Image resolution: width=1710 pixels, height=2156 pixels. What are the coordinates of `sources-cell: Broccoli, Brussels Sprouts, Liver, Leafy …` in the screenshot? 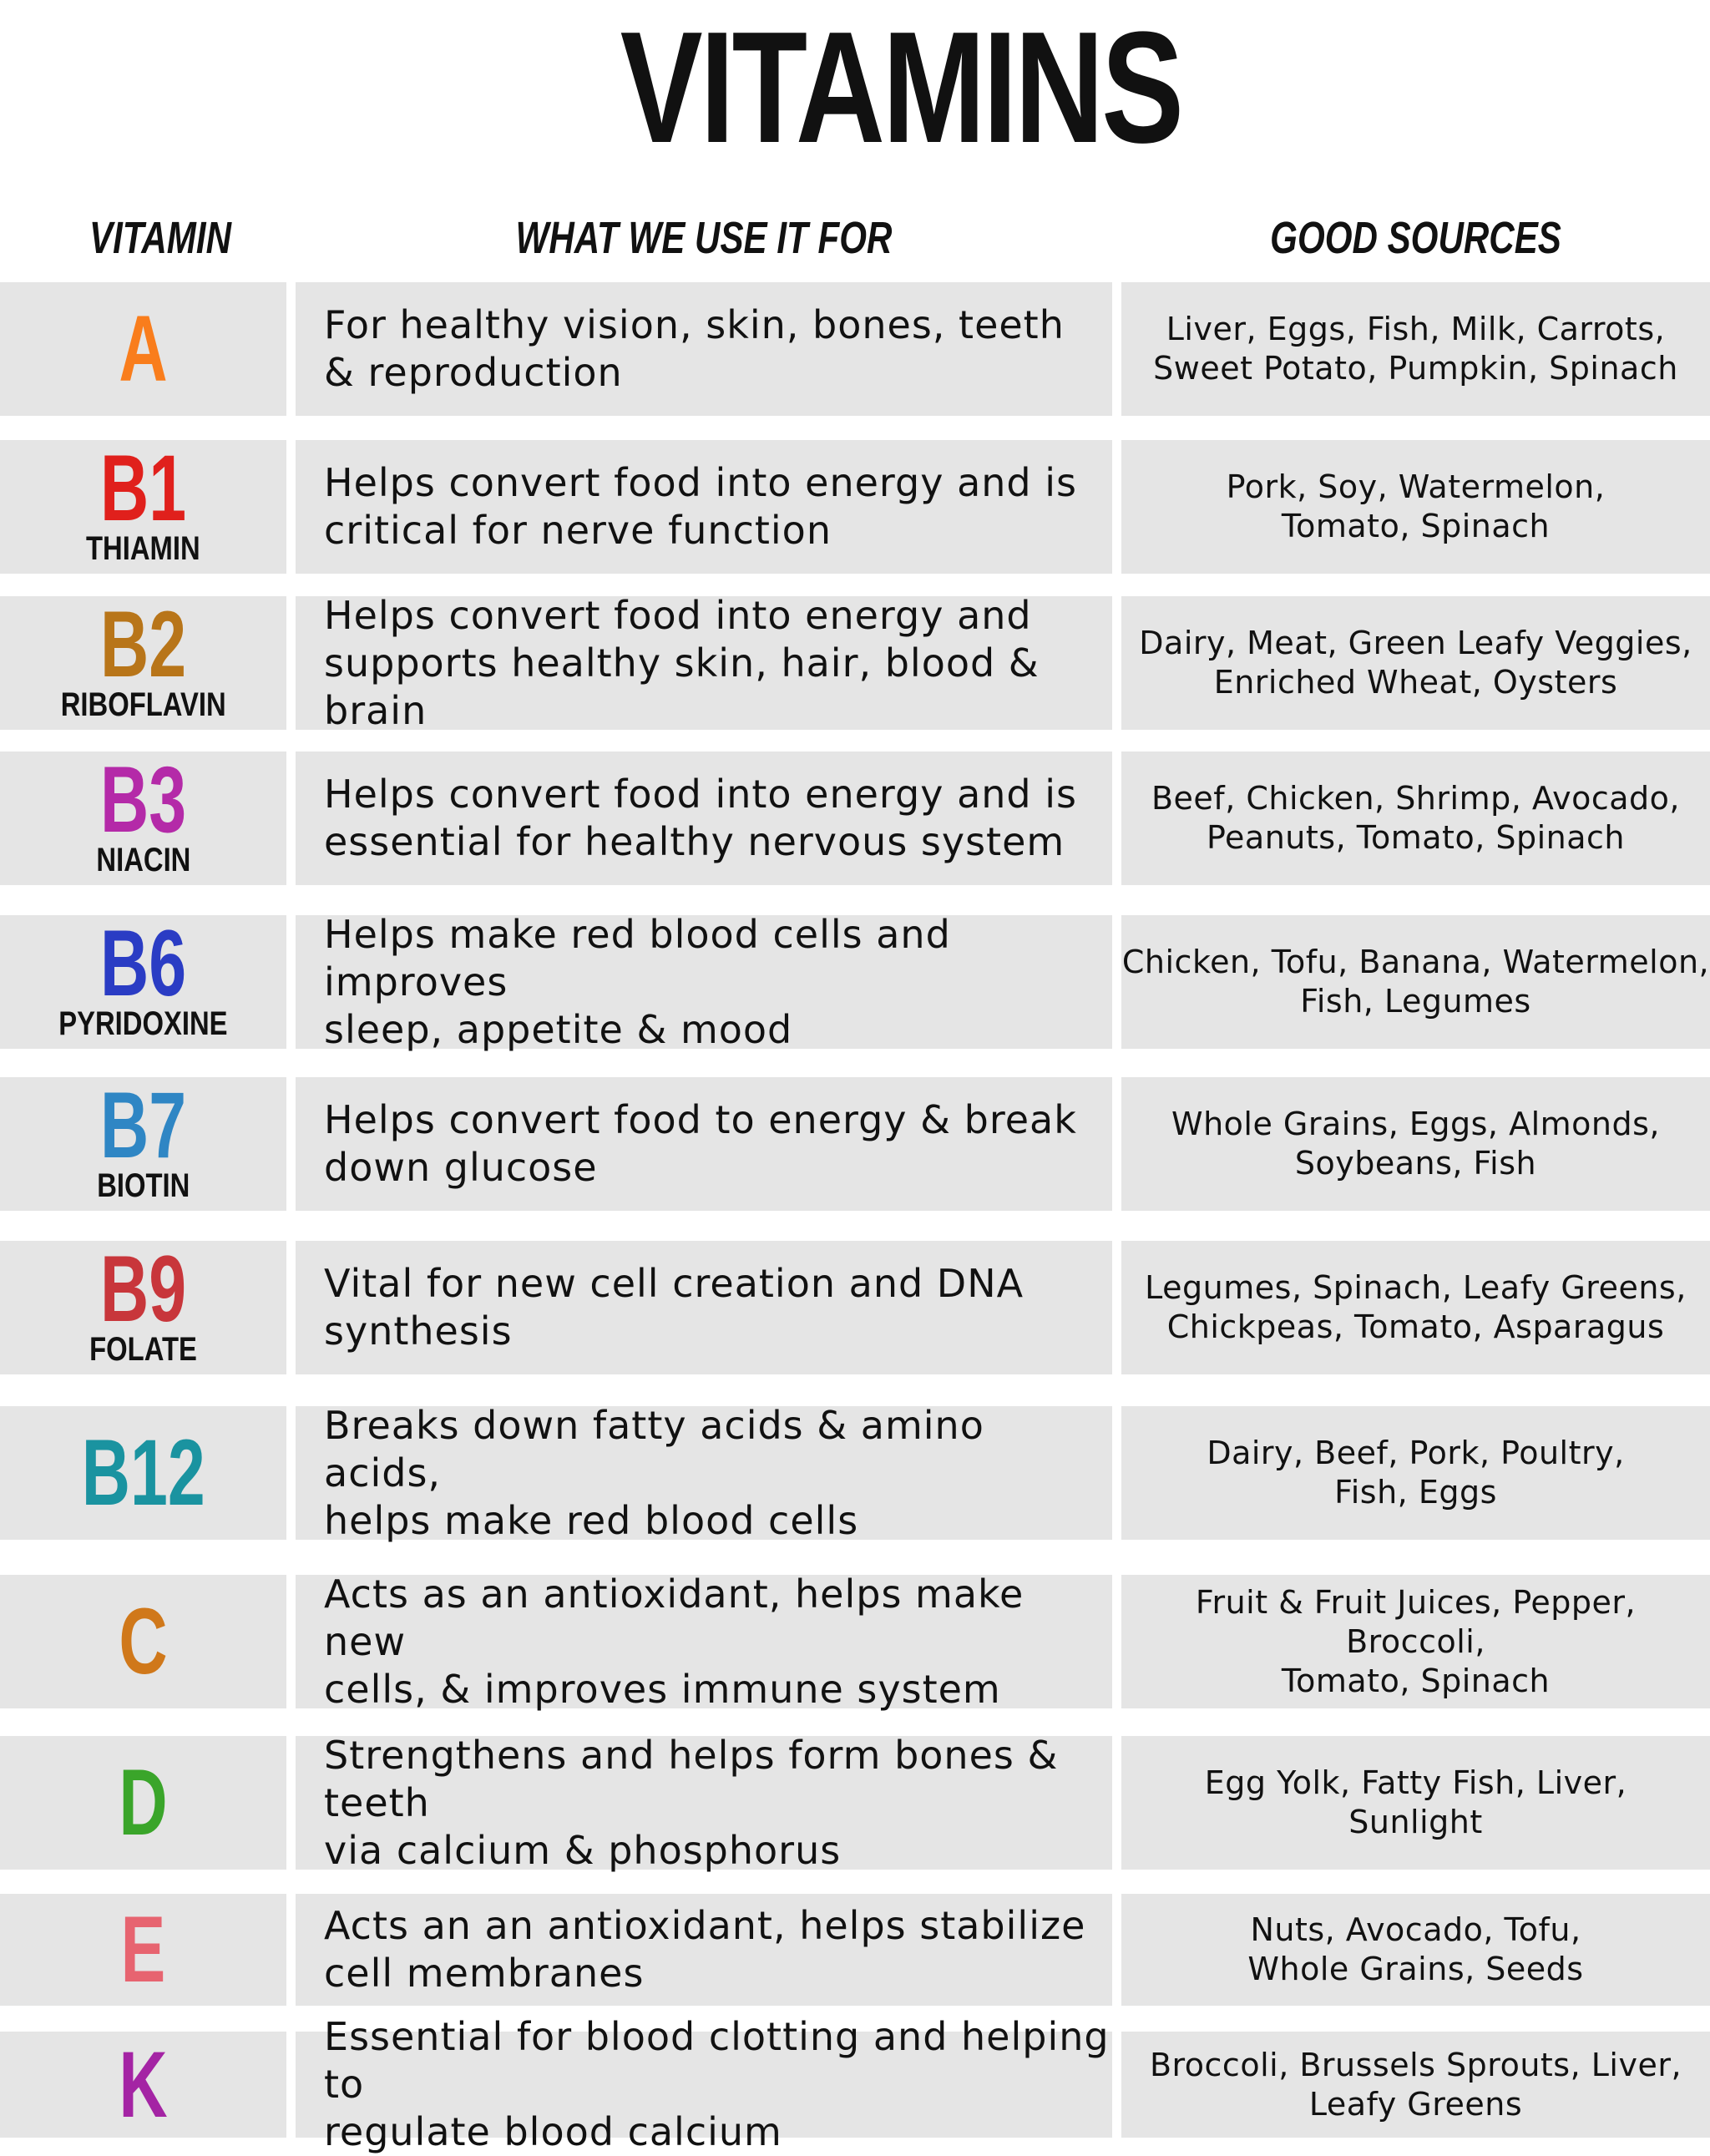 It's located at (1415, 2085).